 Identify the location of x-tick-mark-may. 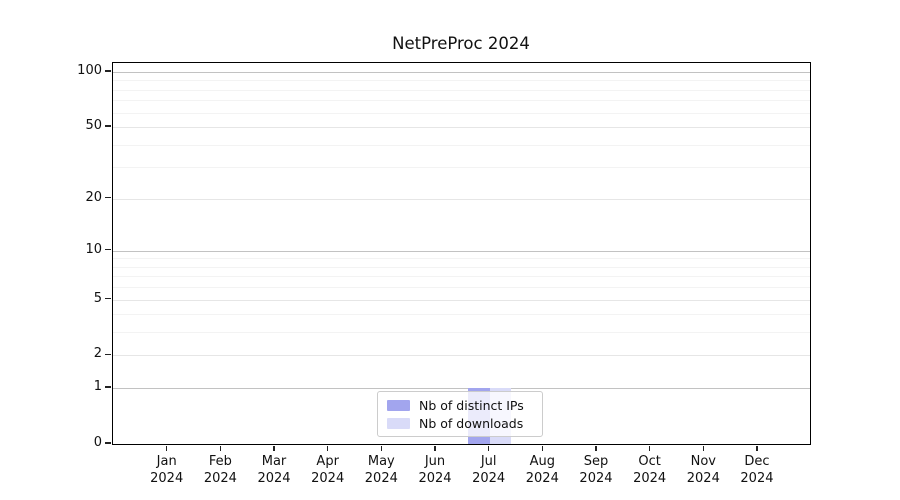
(381, 448).